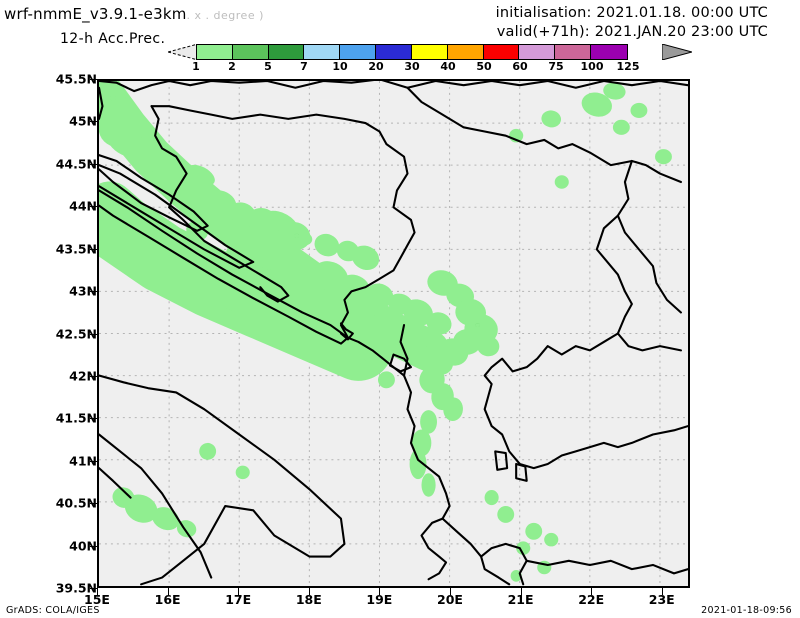 The width and height of the screenshot is (800, 618). Describe the element at coordinates (93, 461) in the screenshot. I see `y-axis-tick-41N` at that location.